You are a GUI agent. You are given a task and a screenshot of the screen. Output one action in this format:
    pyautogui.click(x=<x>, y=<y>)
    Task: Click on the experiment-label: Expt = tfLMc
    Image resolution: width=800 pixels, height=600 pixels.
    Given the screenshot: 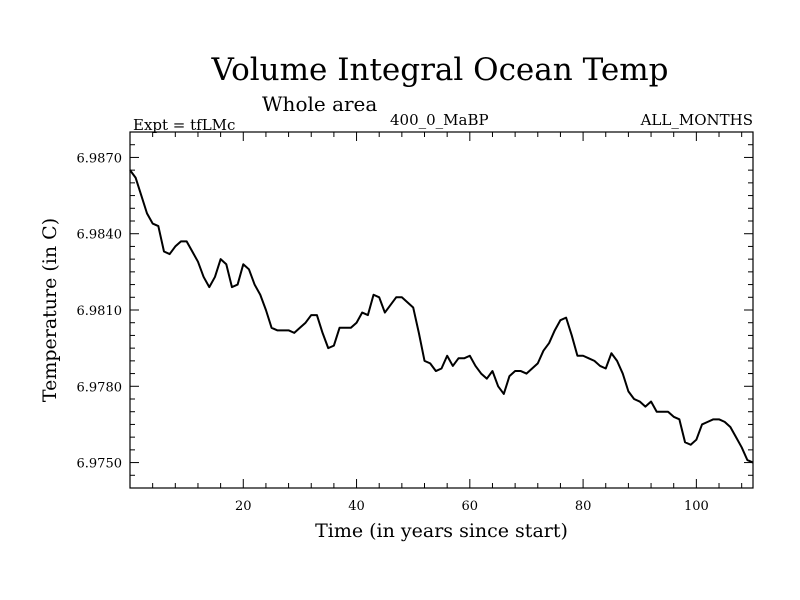 What is the action you would take?
    pyautogui.click(x=184, y=125)
    